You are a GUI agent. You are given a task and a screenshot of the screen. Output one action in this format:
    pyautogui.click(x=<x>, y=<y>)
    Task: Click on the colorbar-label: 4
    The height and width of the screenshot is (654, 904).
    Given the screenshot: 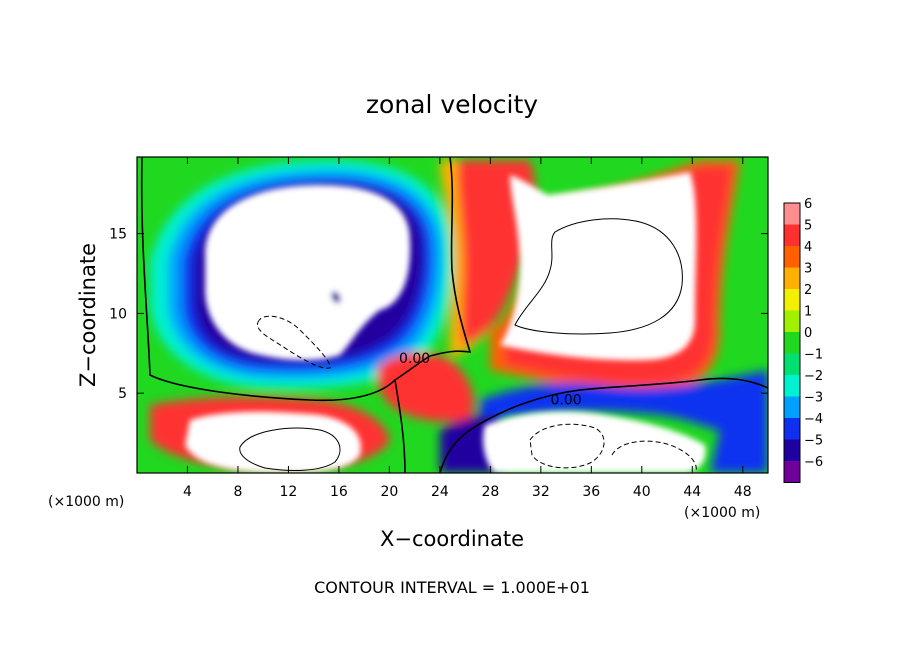 What is the action you would take?
    pyautogui.click(x=808, y=247)
    